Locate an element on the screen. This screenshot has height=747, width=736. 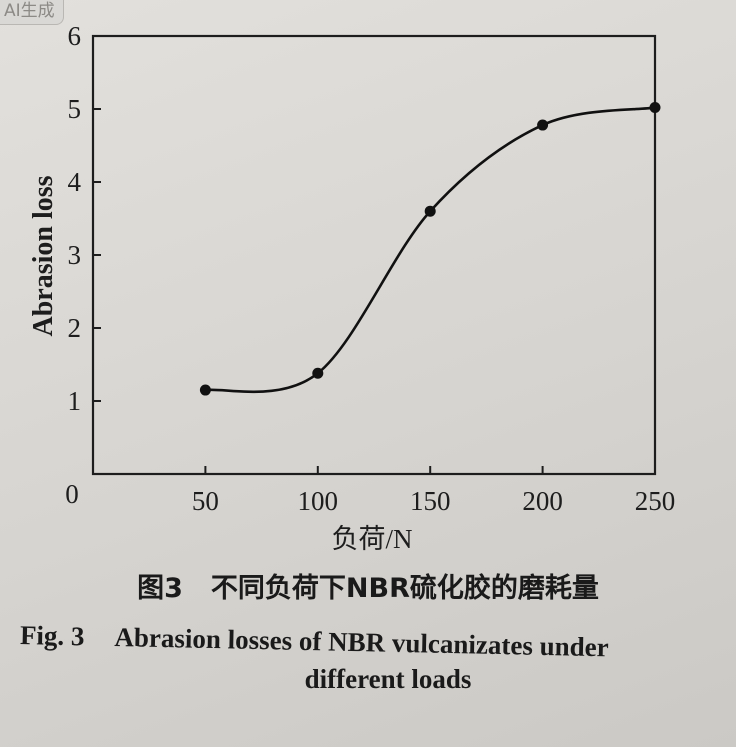
caption-cn-text: 不同负荷下NBR硫化胶的磨耗量 is located at coordinates (404, 588).